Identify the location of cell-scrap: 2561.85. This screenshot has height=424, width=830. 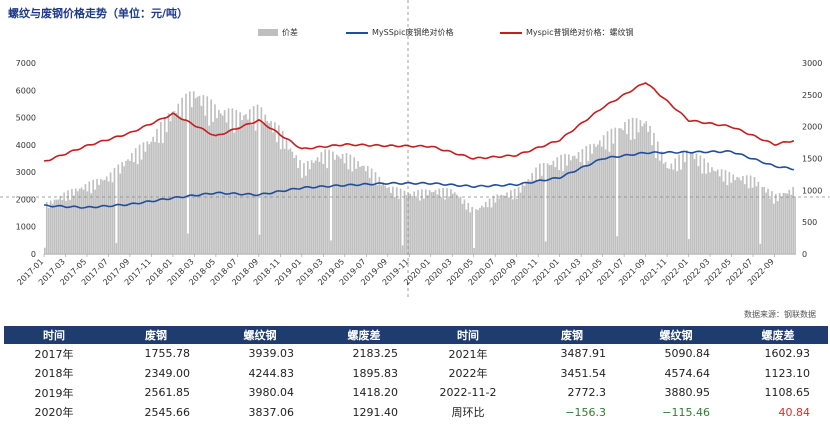
(167, 393).